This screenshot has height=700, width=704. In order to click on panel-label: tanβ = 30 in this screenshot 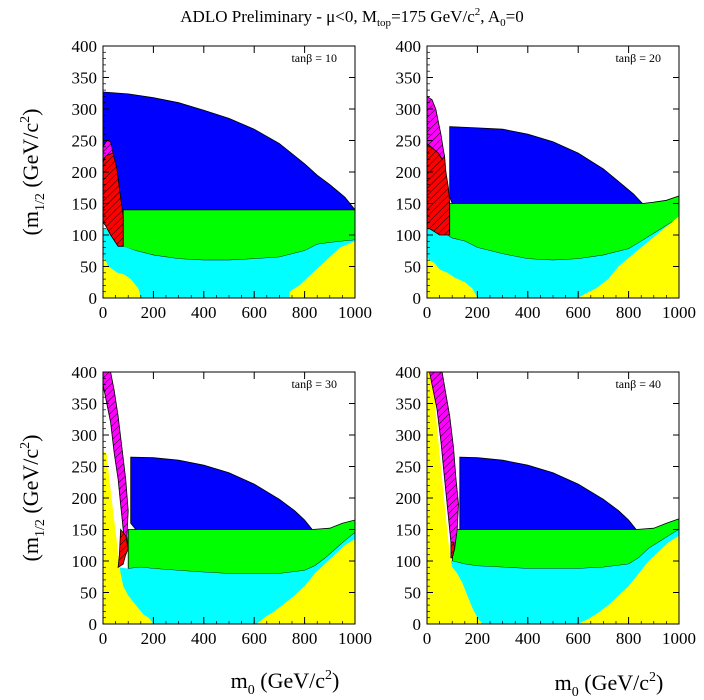, I will do `click(314, 384)`.